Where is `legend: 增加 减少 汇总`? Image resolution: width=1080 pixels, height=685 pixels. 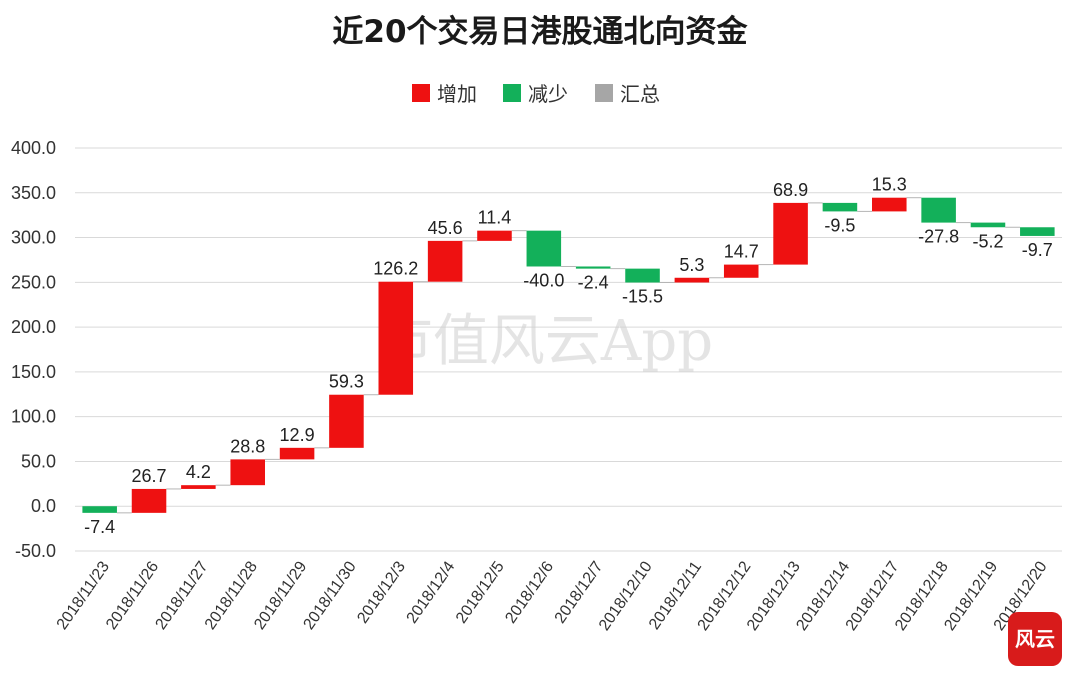 legend: 增加 减少 汇总 is located at coordinates (536, 94).